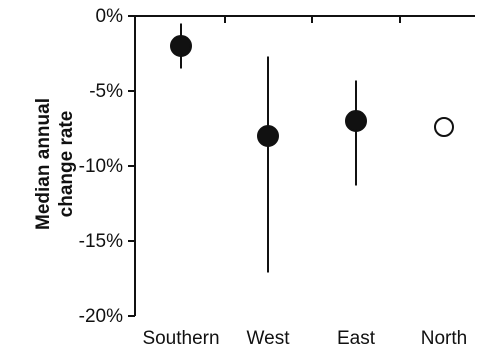  Describe the element at coordinates (444, 338) in the screenshot. I see `x-tick-label: North` at that location.